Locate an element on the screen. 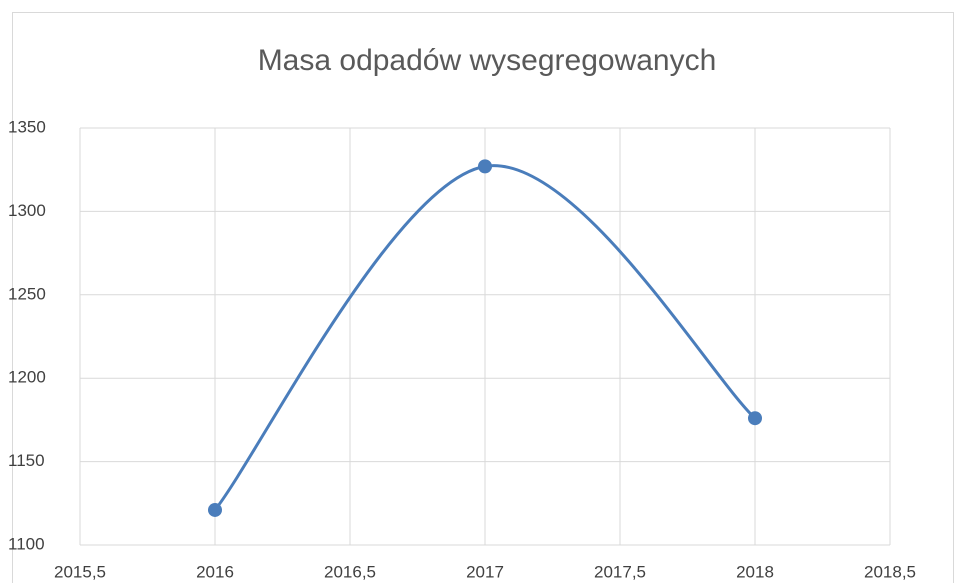  y-tick-label: 1150 is located at coordinates (26, 460).